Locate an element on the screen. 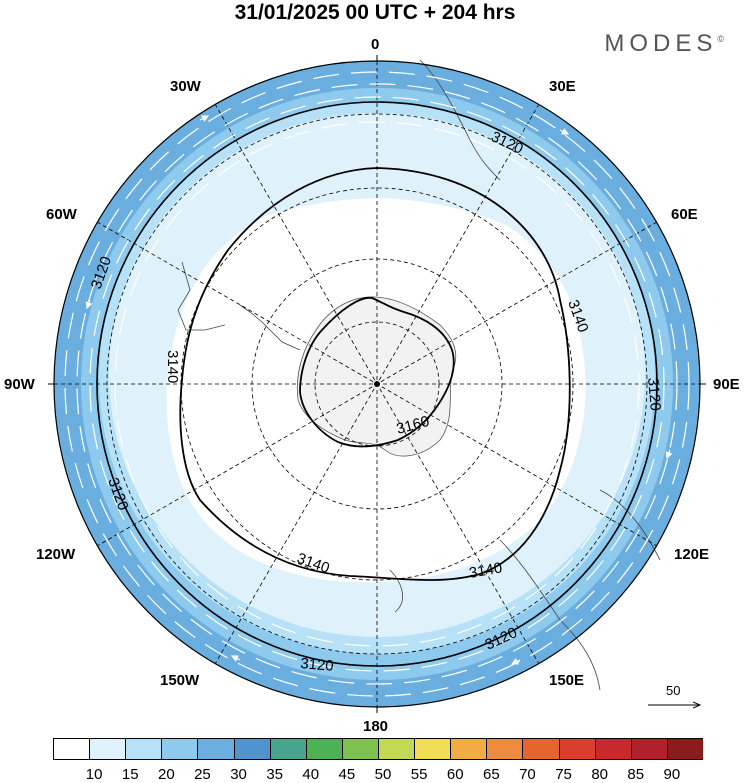 This screenshot has width=750, height=783. lon-label-0: 0 is located at coordinates (375, 44).